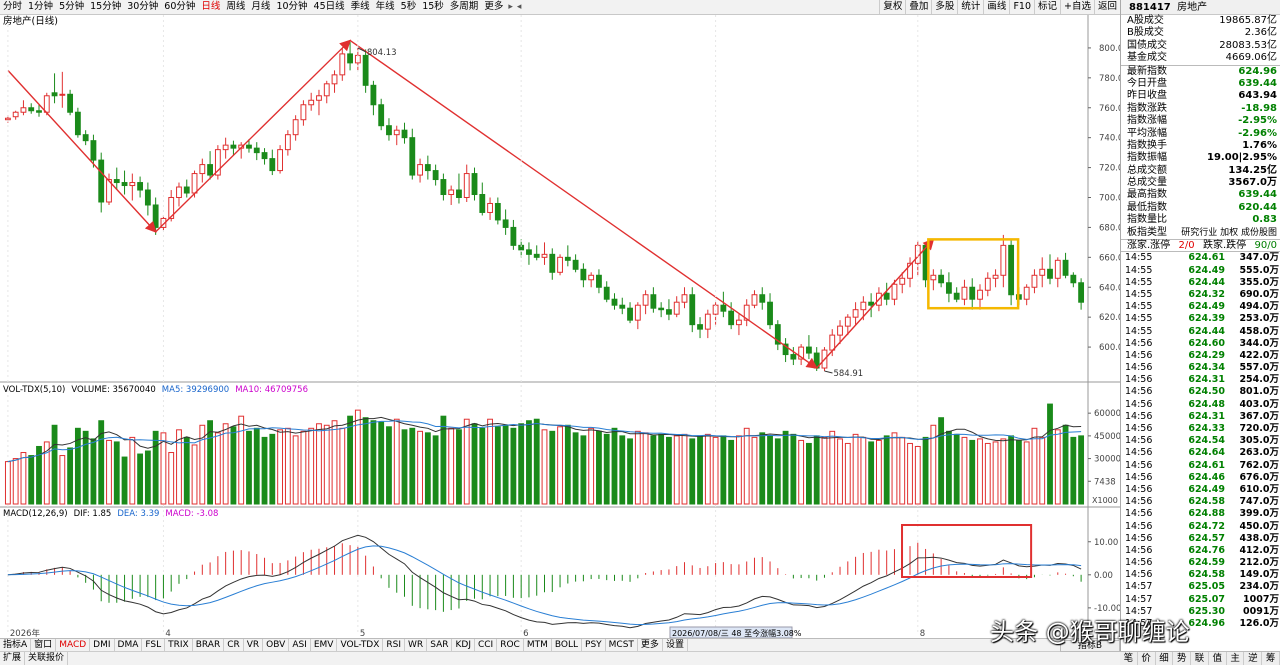 This screenshot has height=665, width=1280. Describe the element at coordinates (16, 645) in the screenshot. I see `indicator-tab-0: 指标A` at that location.